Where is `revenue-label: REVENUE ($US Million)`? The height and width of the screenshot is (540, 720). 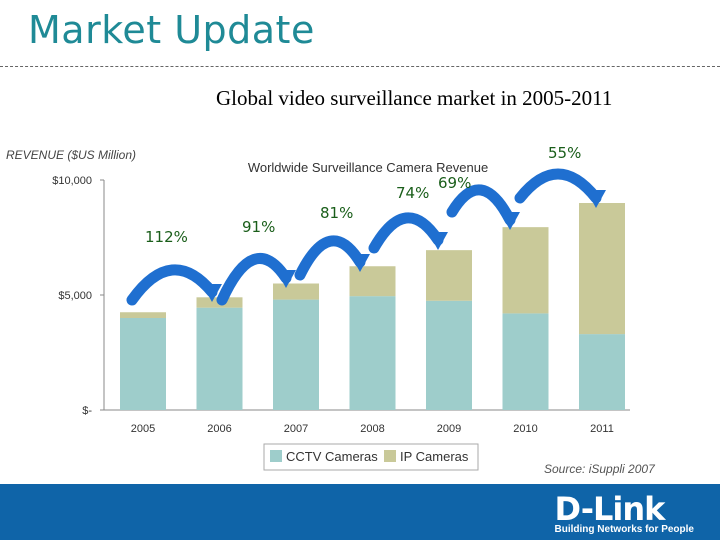 revenue-label: REVENUE ($US Million) is located at coordinates (71, 155).